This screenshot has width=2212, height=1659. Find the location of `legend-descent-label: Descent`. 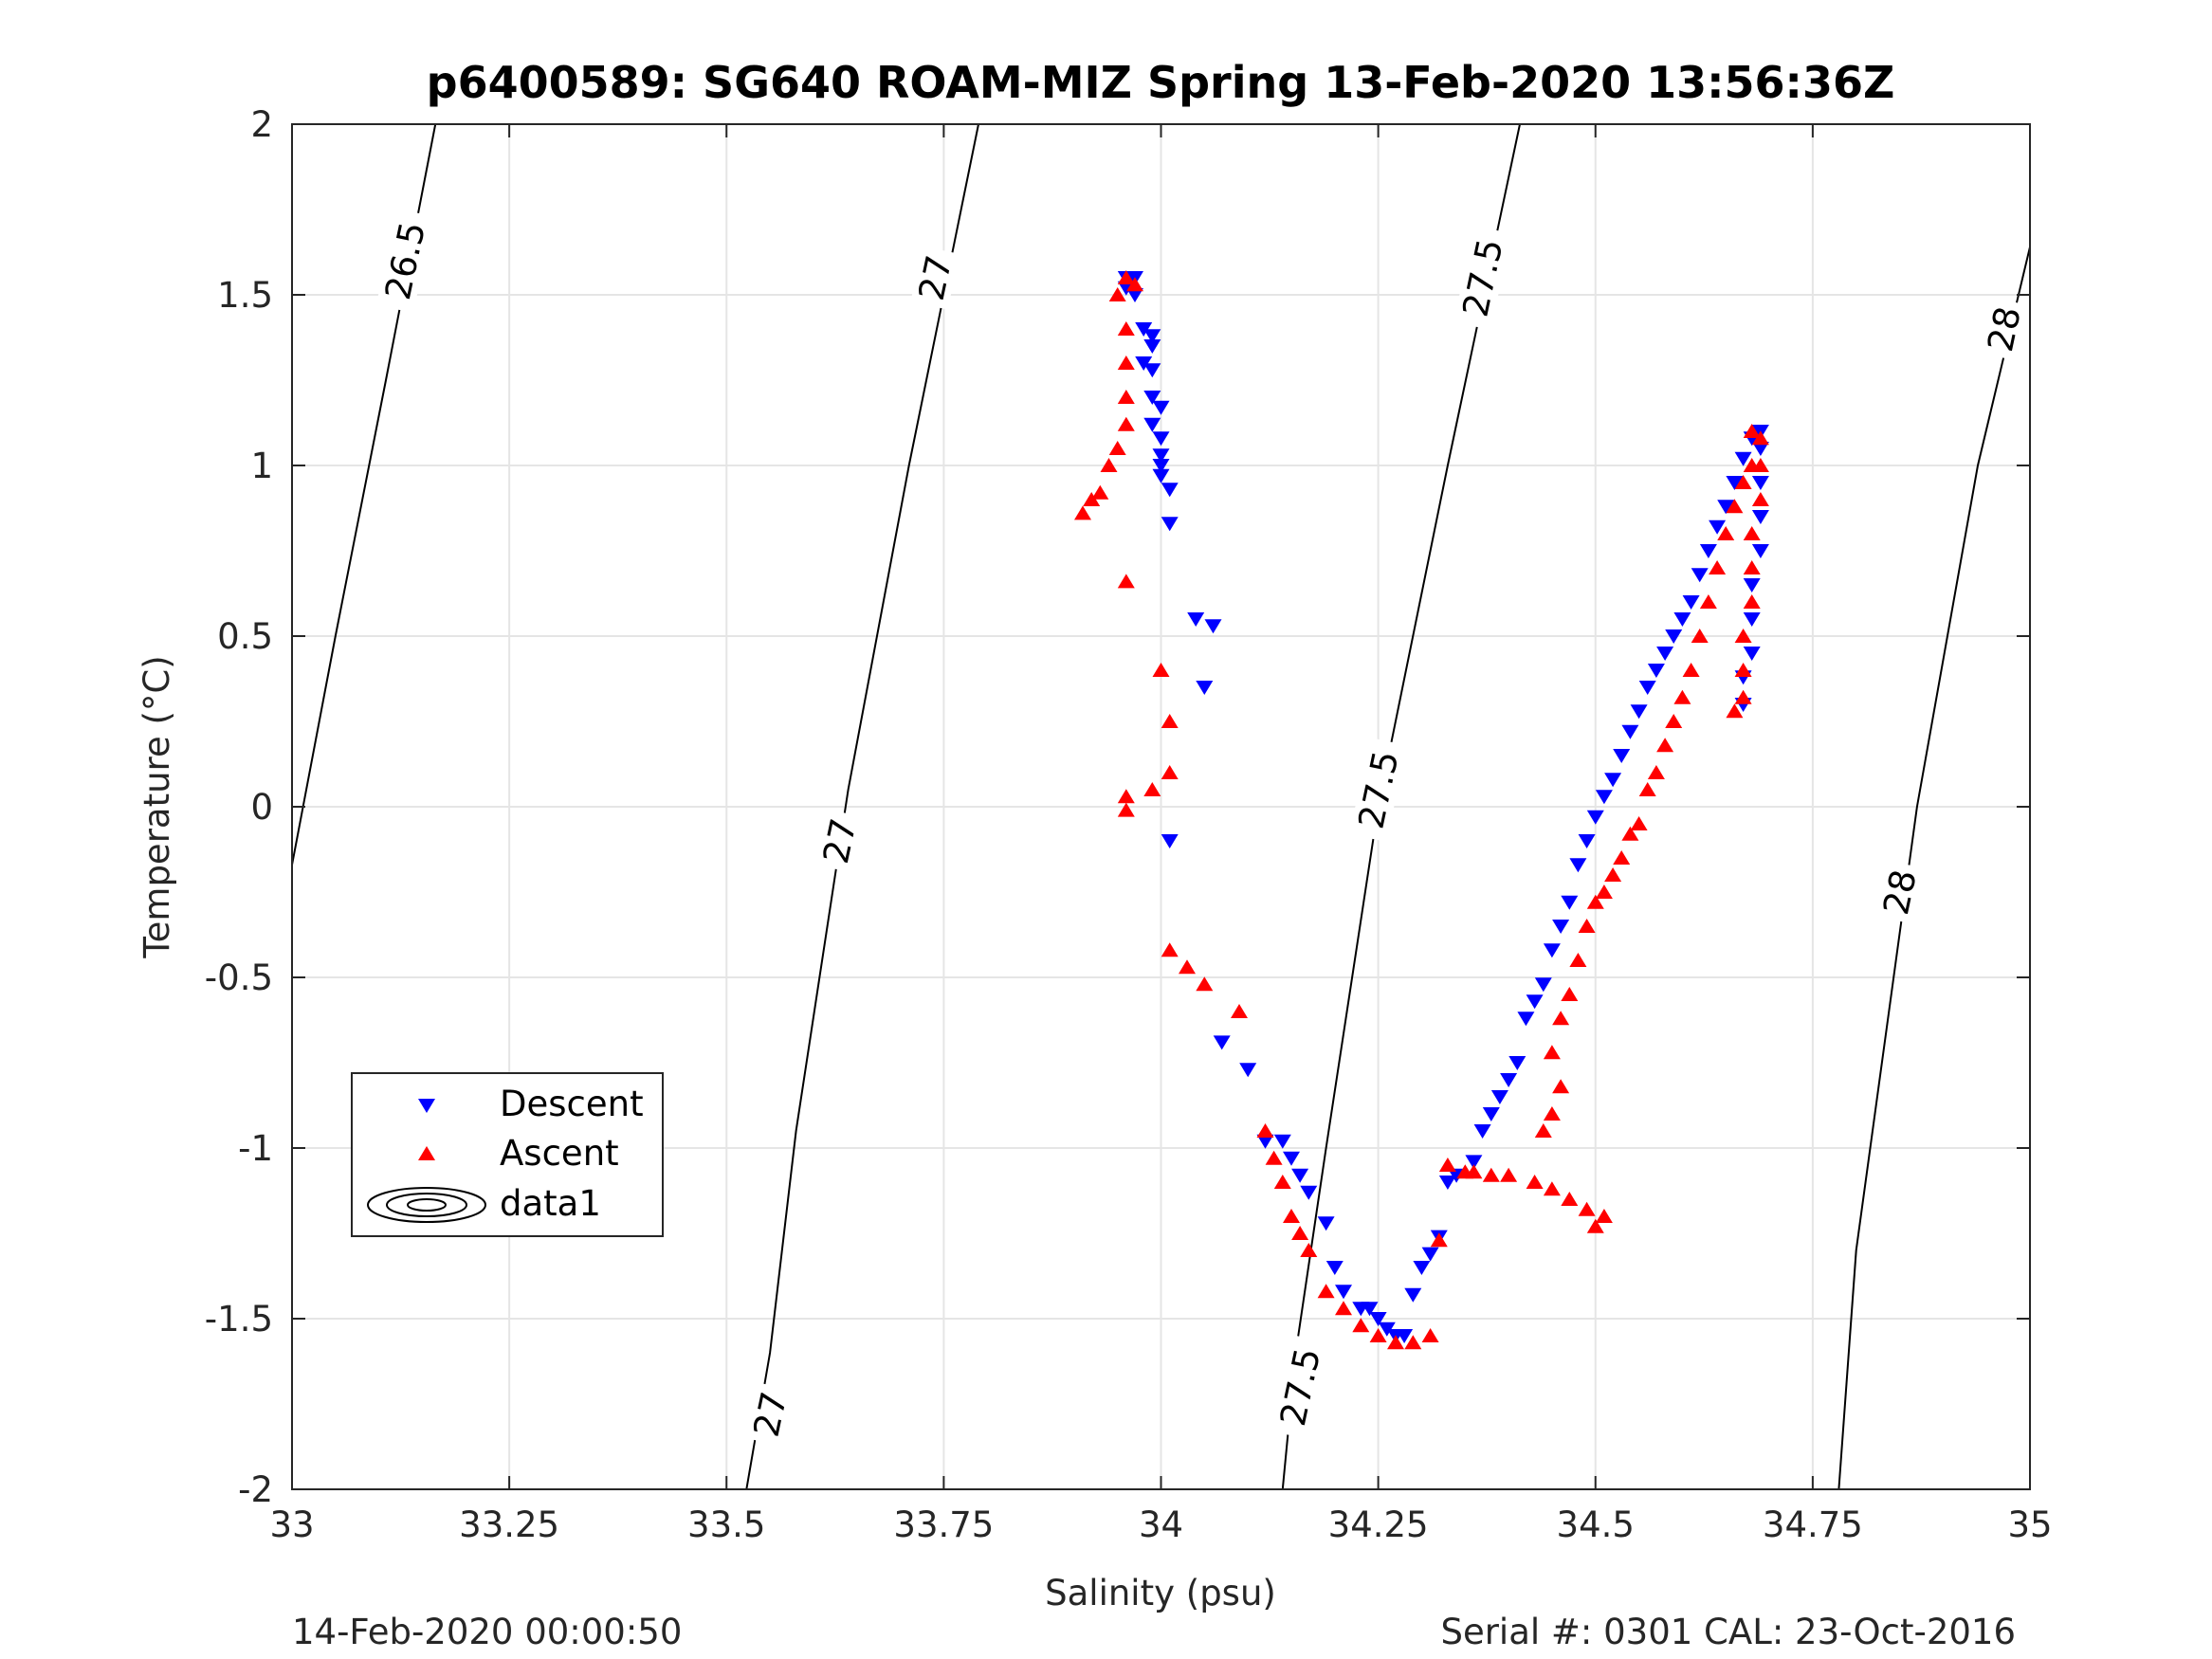

legend-descent-label: Descent is located at coordinates (572, 1104).